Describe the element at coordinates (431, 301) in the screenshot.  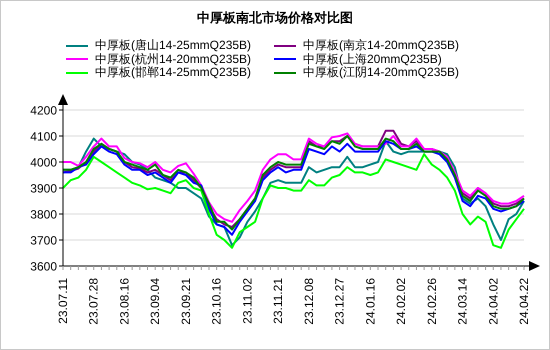
I see `x-tick-label: 24.02.26` at that location.